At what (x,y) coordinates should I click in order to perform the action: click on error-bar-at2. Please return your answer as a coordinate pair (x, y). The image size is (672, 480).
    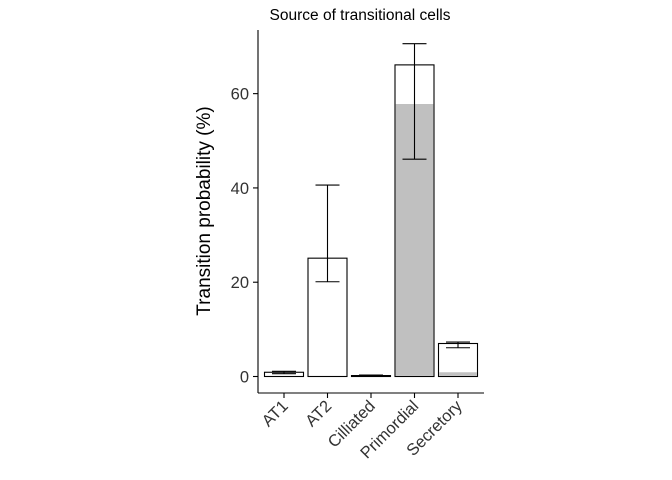
    Looking at the image, I should click on (327, 233).